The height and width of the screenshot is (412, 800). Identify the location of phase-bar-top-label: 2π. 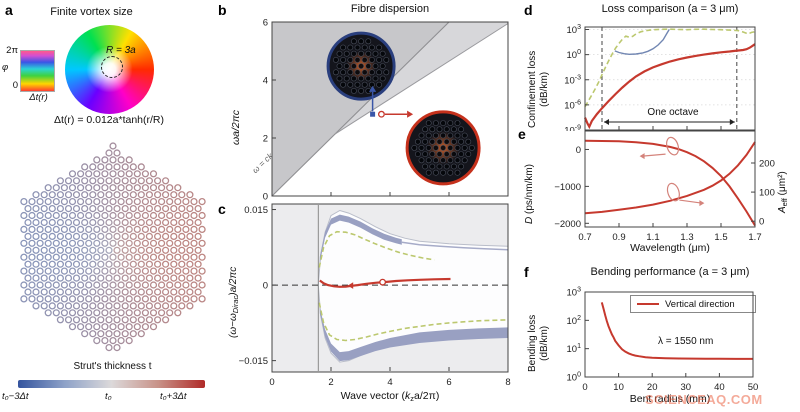
(12, 50).